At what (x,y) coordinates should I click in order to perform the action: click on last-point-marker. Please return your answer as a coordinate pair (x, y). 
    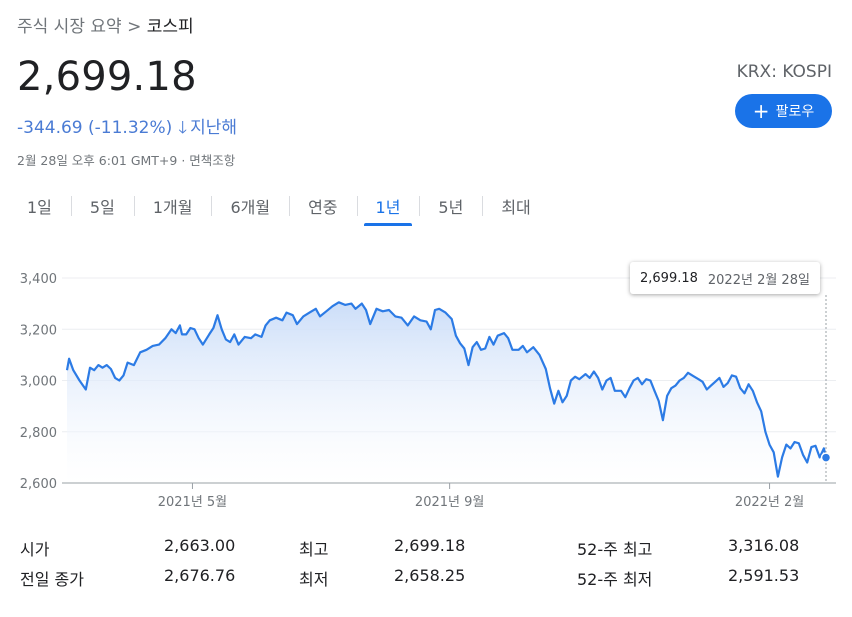
    Looking at the image, I should click on (826, 457).